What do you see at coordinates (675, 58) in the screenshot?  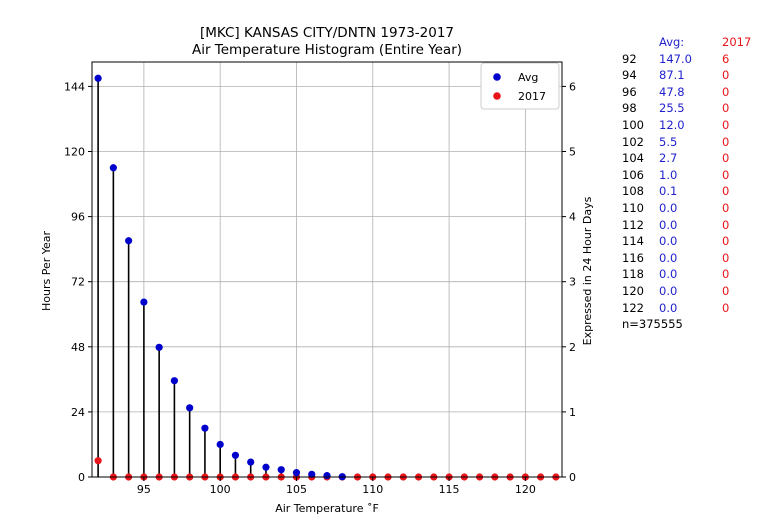 I see `table-row-avg: 147.0` at bounding box center [675, 58].